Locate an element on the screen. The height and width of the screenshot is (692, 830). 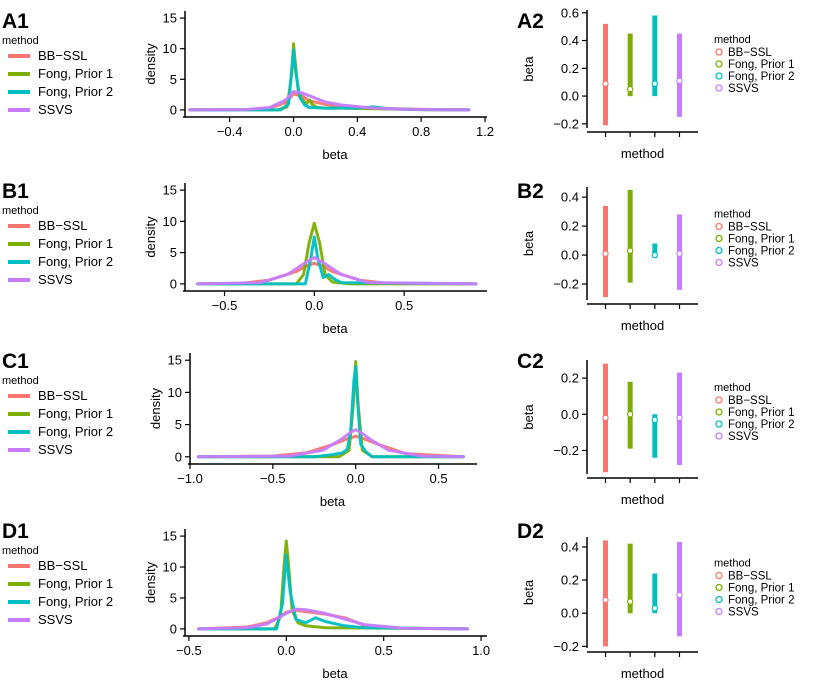
panel-label: D1 is located at coordinates (15, 531).